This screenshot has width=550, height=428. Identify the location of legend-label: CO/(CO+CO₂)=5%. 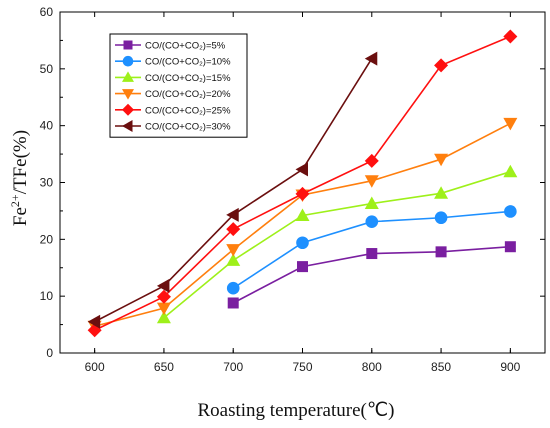
(185, 46).